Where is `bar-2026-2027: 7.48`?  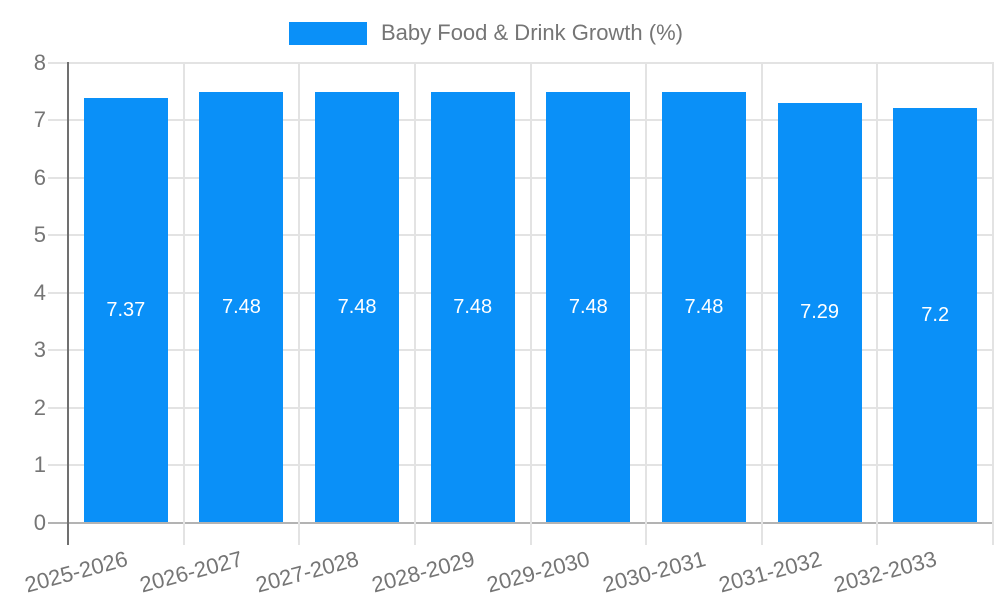 bar-2026-2027: 7.48 is located at coordinates (241, 307).